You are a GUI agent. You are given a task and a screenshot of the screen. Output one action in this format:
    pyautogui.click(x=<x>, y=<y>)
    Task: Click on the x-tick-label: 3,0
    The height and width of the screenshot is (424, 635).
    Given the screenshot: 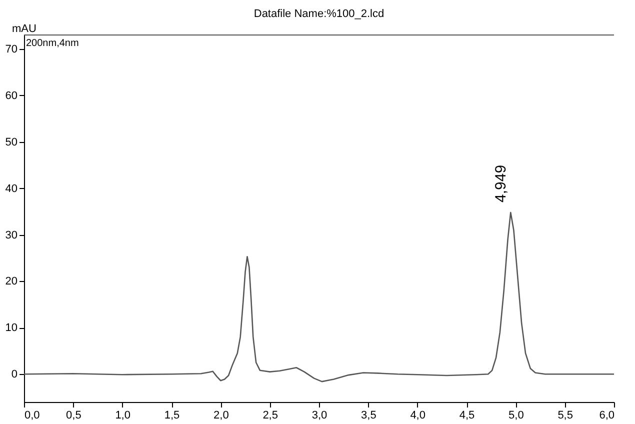 What is the action you would take?
    pyautogui.click(x=320, y=416)
    